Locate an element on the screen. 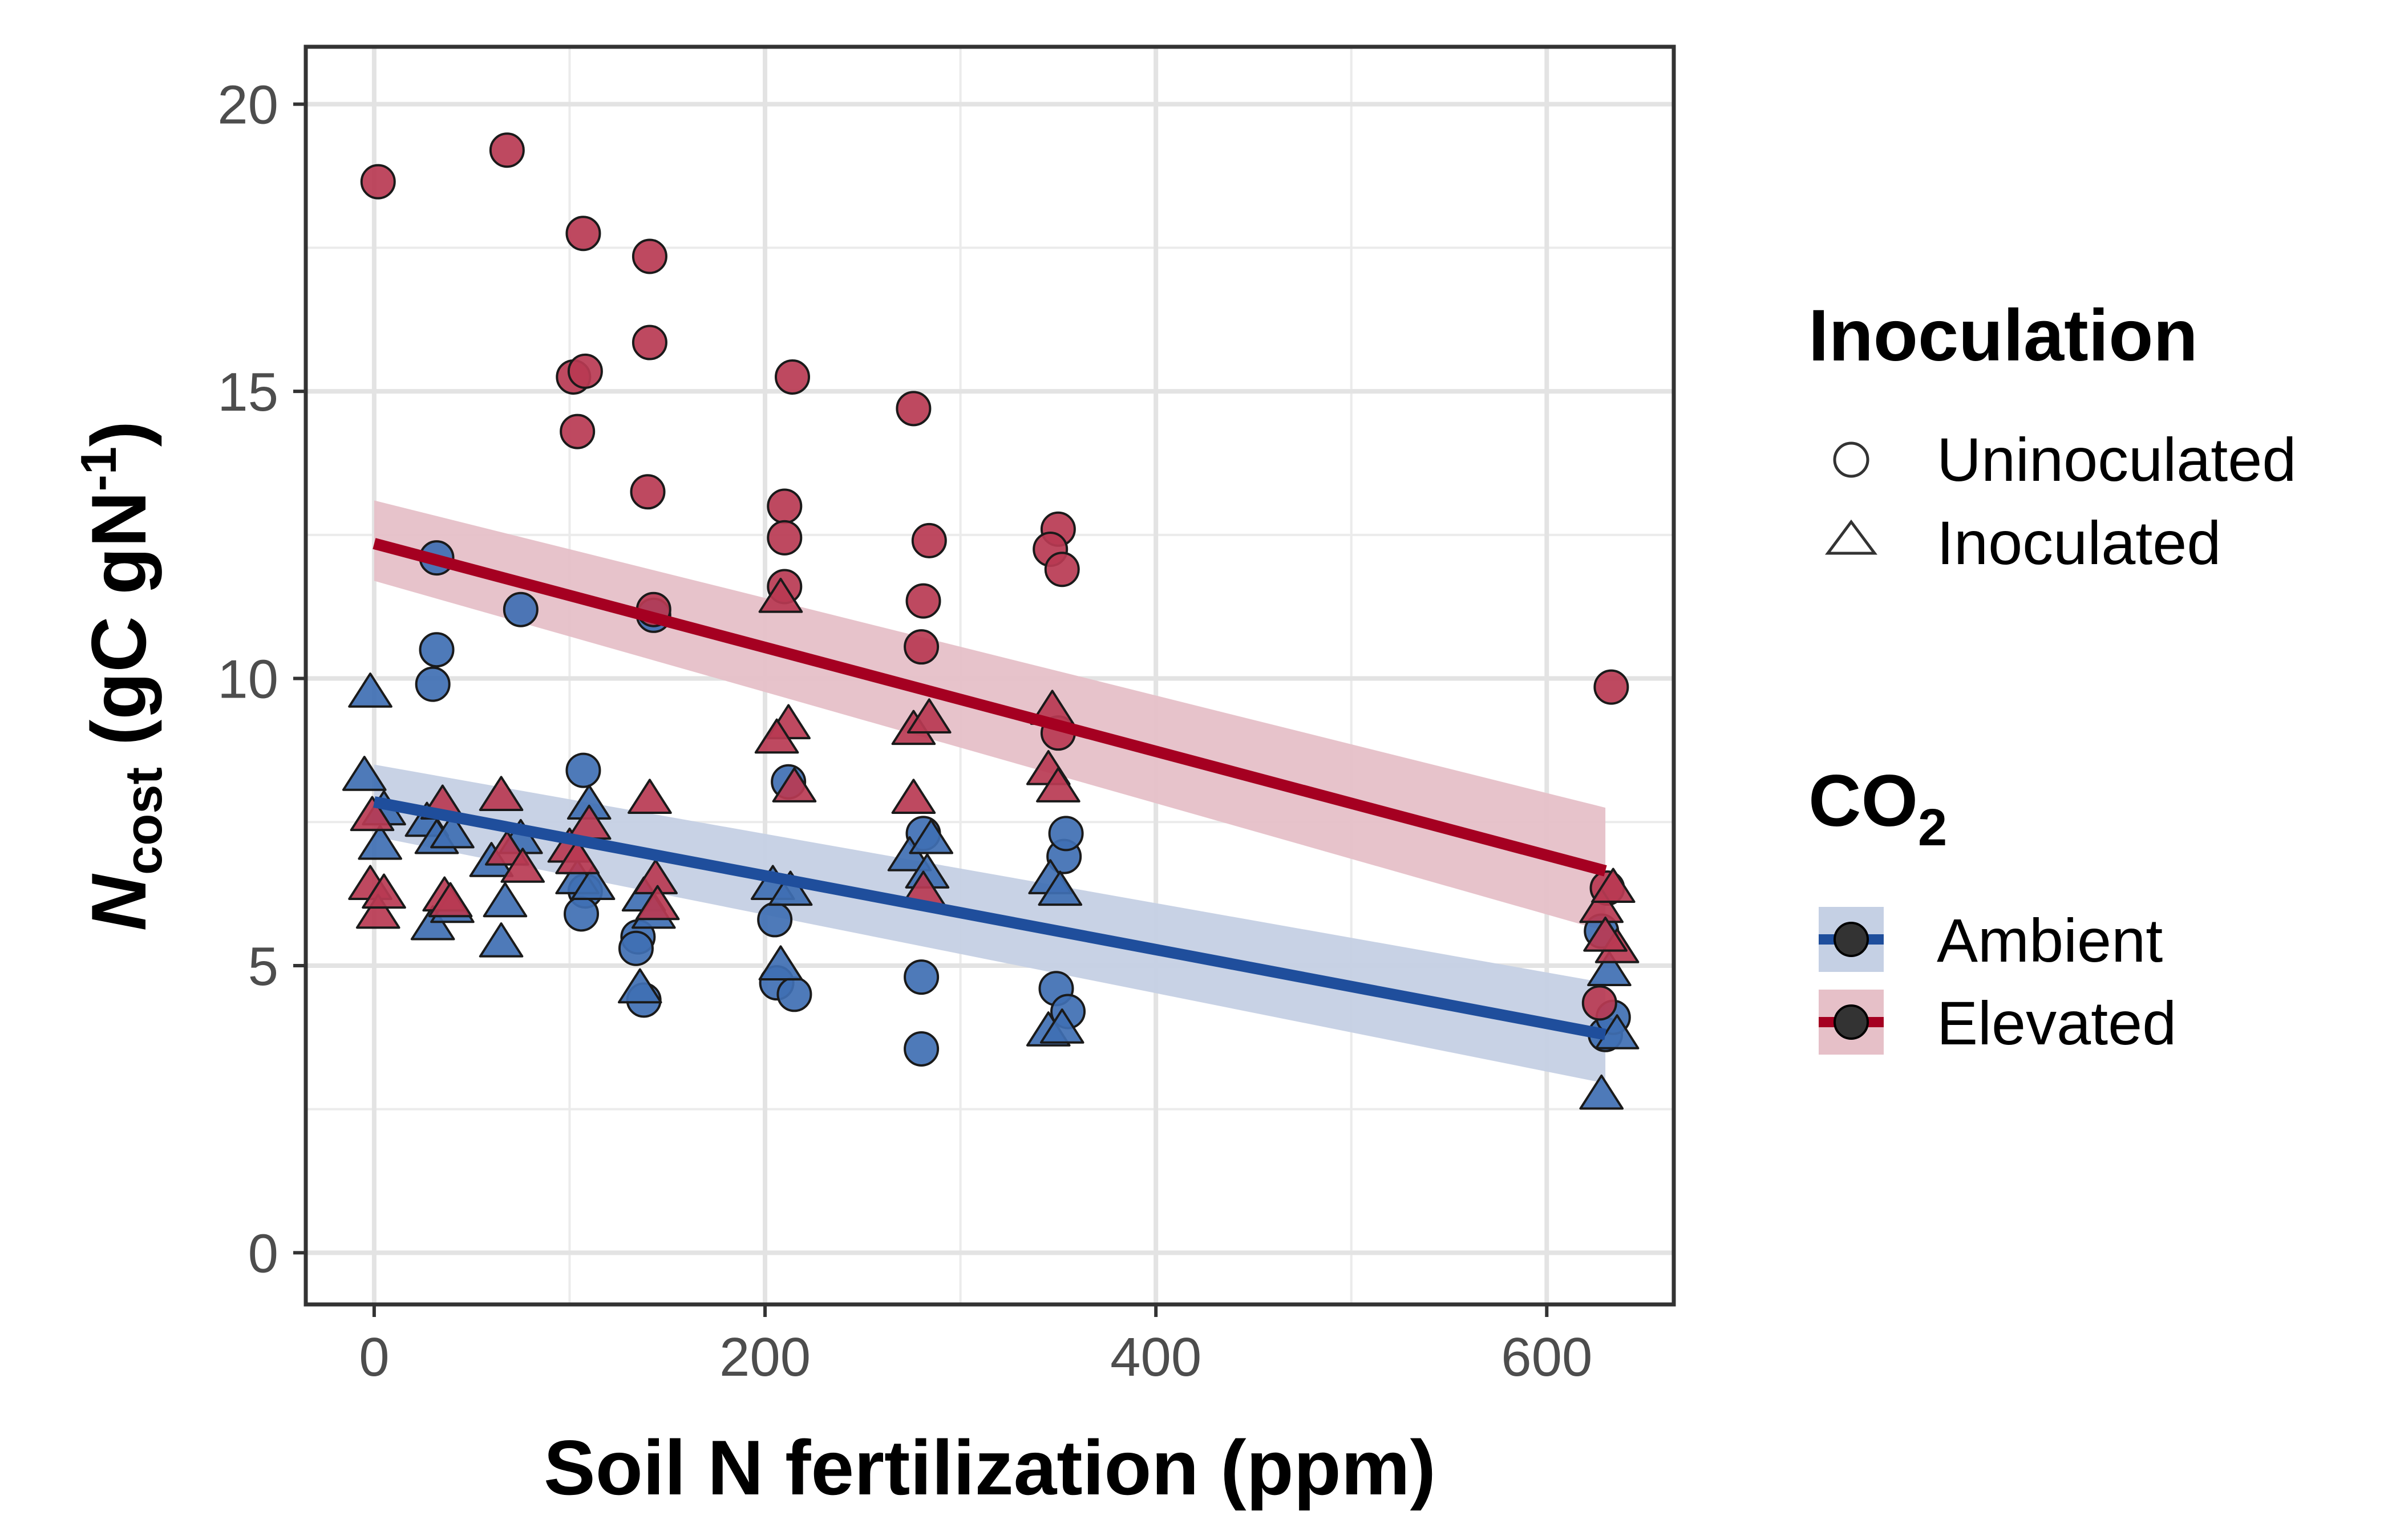 This screenshot has height=1540, width=2396. legend-key-circle is located at coordinates (1851, 460).